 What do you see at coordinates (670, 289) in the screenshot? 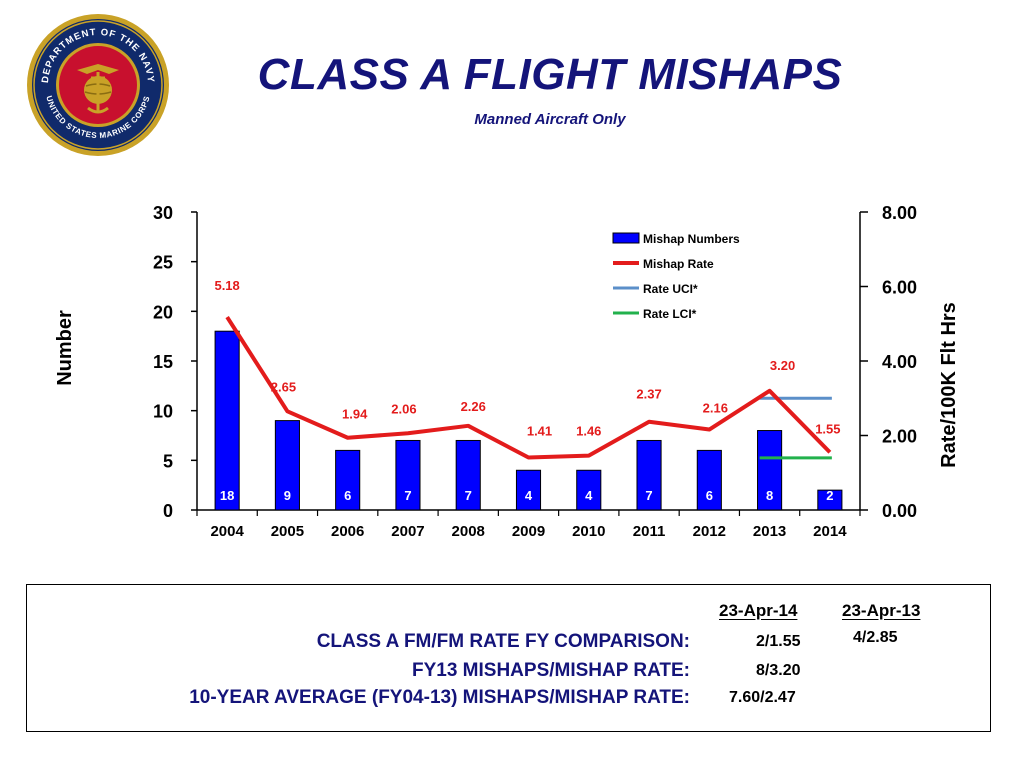
I see `legend-label-rate-uci: Rate UCI*` at bounding box center [670, 289].